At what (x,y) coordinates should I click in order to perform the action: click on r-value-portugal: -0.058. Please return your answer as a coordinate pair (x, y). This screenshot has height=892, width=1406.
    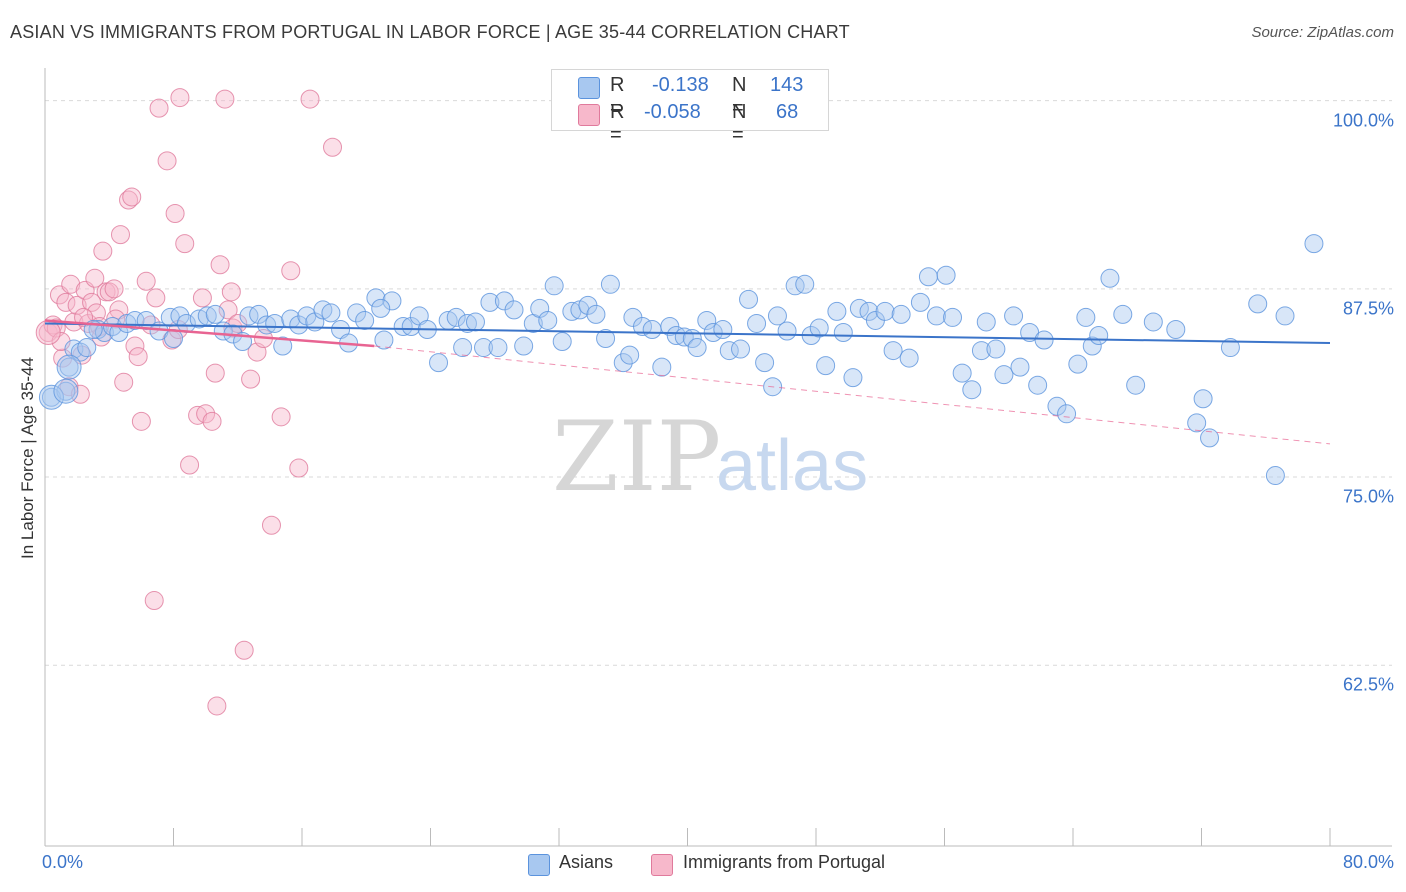
    Looking at the image, I should click on (672, 112).